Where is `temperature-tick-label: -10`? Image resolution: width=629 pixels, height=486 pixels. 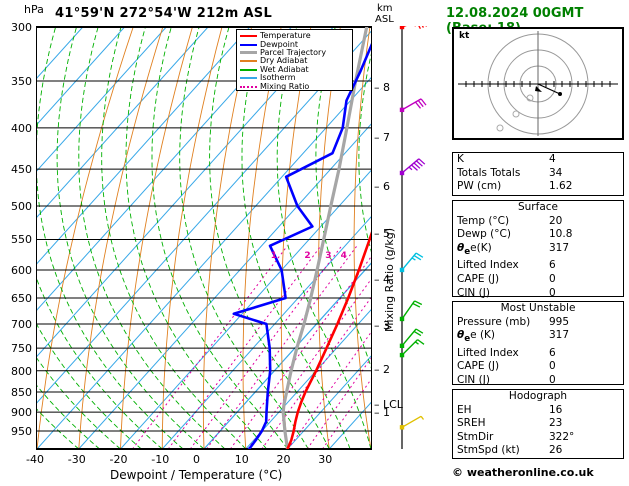
temperature-tick-label: -10 is located at coordinates (160, 459).